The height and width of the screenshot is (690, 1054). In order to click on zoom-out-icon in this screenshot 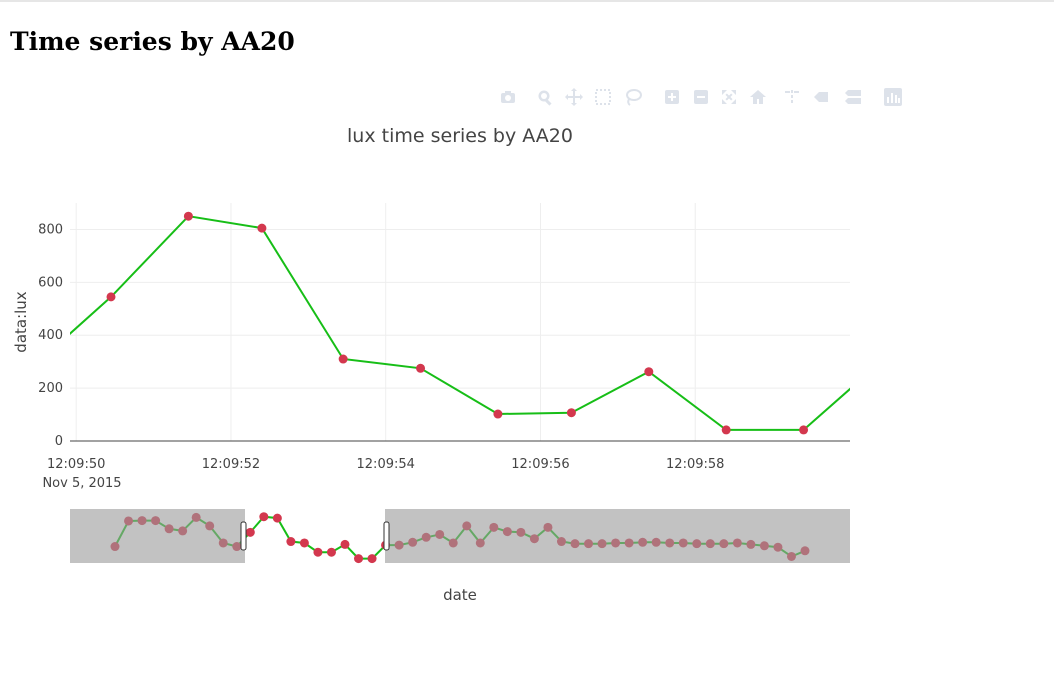, I will do `click(701, 97)`.